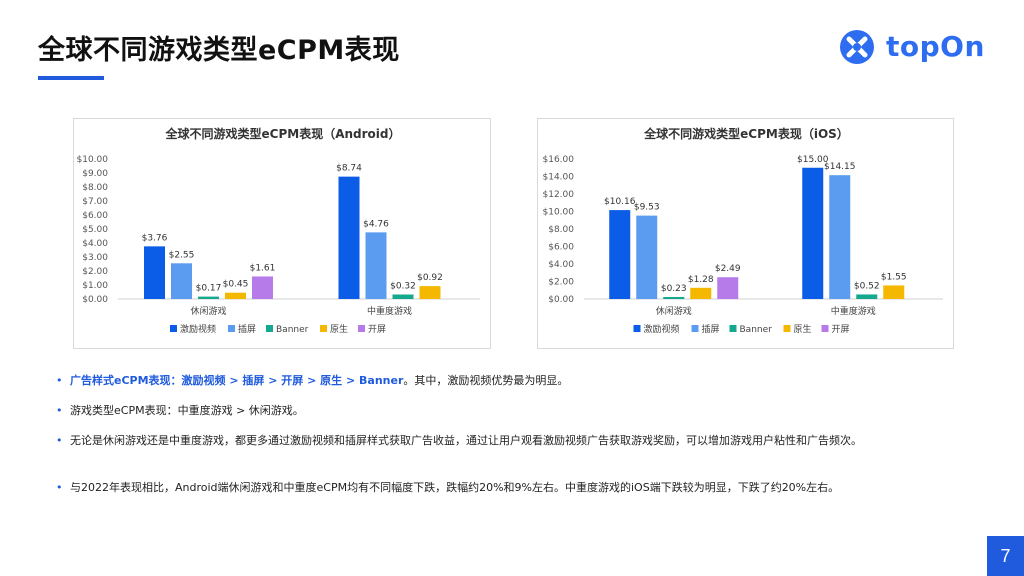  Describe the element at coordinates (559, 195) in the screenshot. I see `y-tick-label: $12.00` at that location.